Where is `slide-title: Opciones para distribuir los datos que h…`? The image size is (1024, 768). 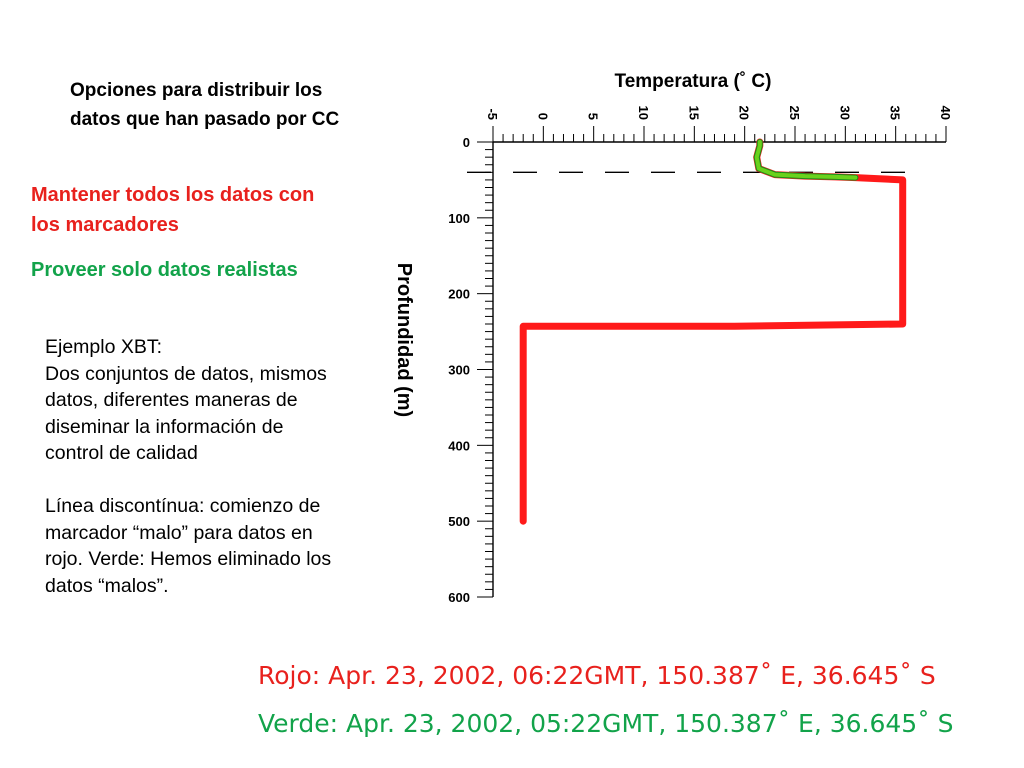 slide-title: Opciones para distribuir los datos que h… is located at coordinates (255, 105).